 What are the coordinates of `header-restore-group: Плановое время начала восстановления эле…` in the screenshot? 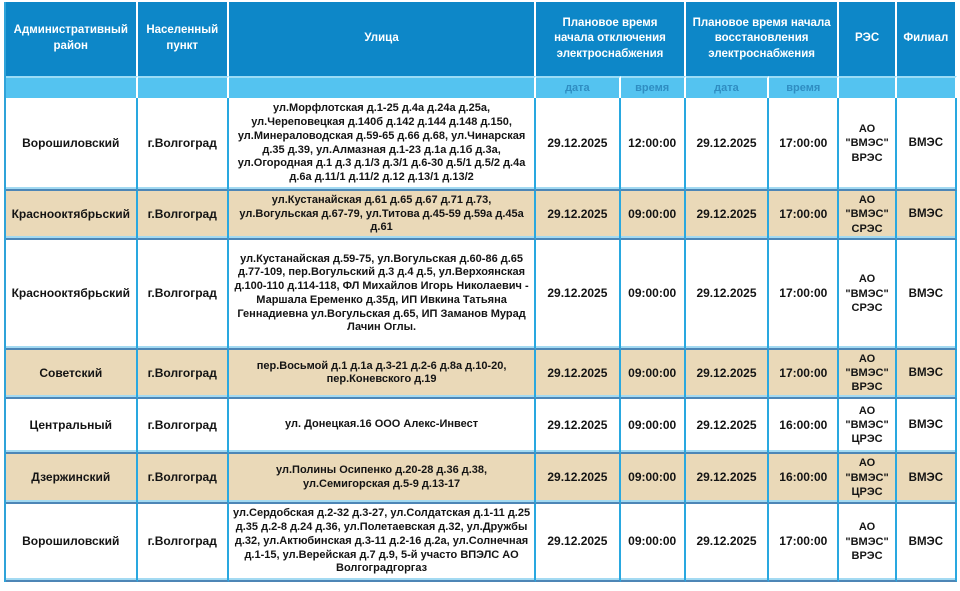 It's located at (762, 39).